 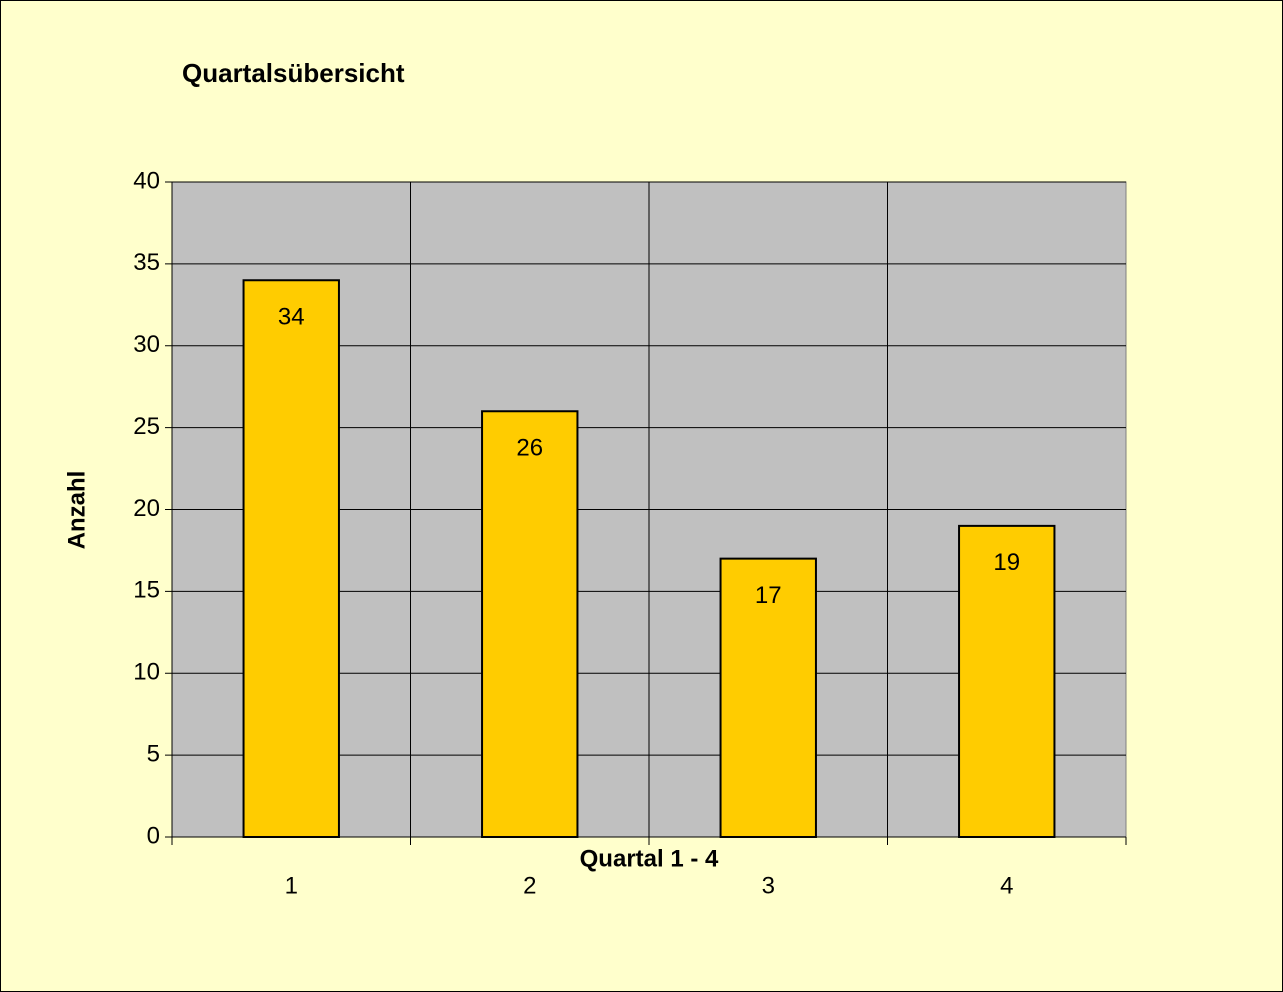 What do you see at coordinates (146, 262) in the screenshot?
I see `y-tick-label: 35` at bounding box center [146, 262].